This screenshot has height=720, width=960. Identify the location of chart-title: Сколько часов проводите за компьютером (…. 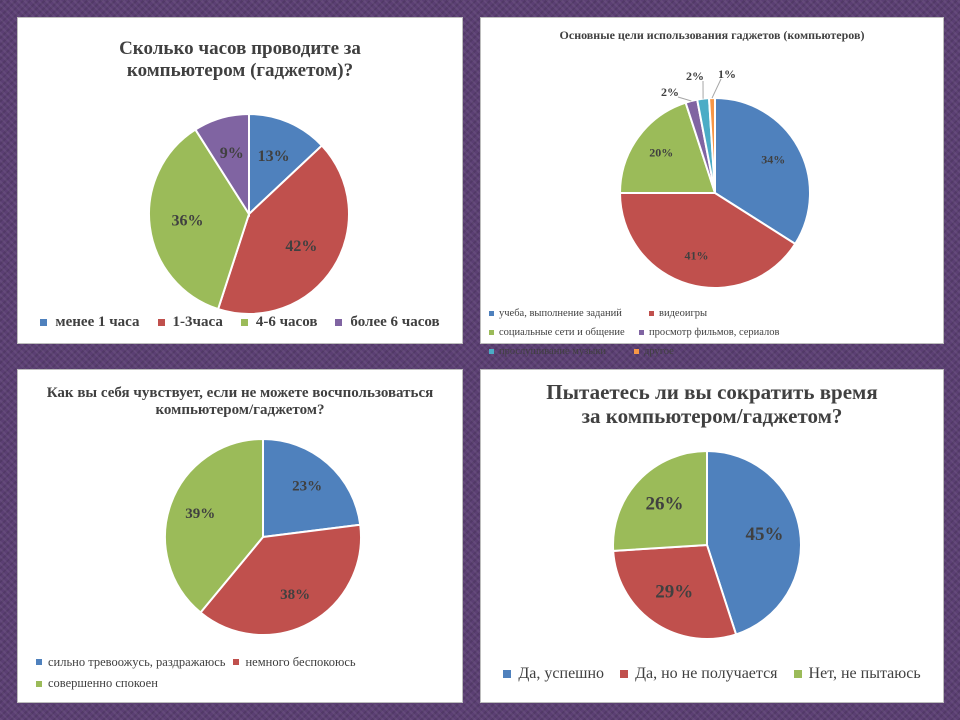
(240, 59).